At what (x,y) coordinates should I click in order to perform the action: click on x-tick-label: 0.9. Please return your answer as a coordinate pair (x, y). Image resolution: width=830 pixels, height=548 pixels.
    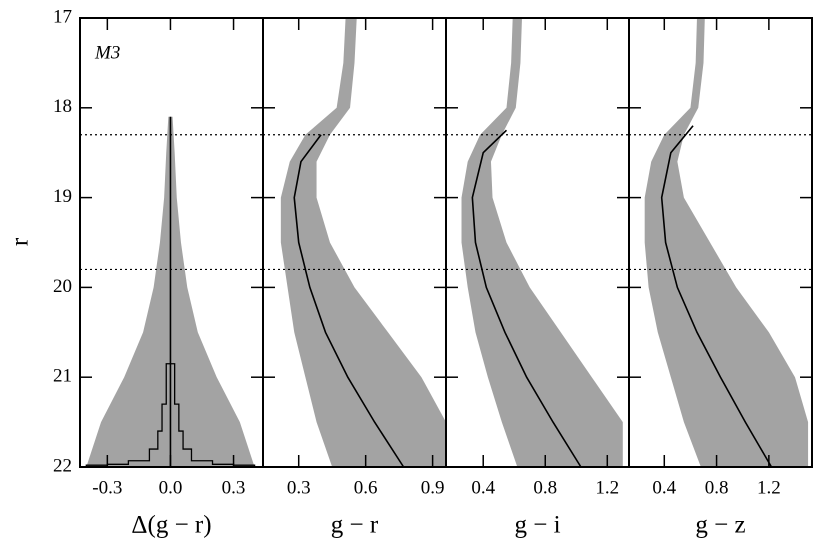
    Looking at the image, I should click on (433, 487).